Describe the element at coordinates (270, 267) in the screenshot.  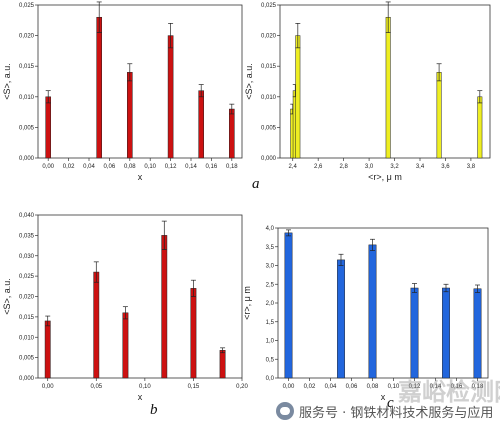
I see `y-tick-label: 3,0` at that location.